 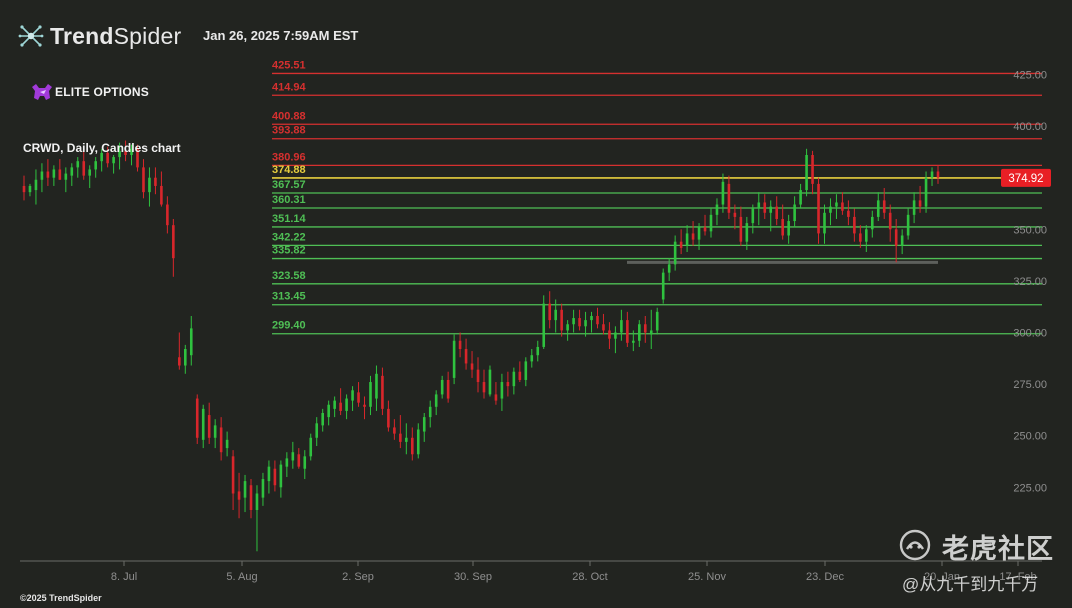 What do you see at coordinates (102, 148) in the screenshot?
I see `chart-title: CRWD, Daily, Candles chart` at bounding box center [102, 148].